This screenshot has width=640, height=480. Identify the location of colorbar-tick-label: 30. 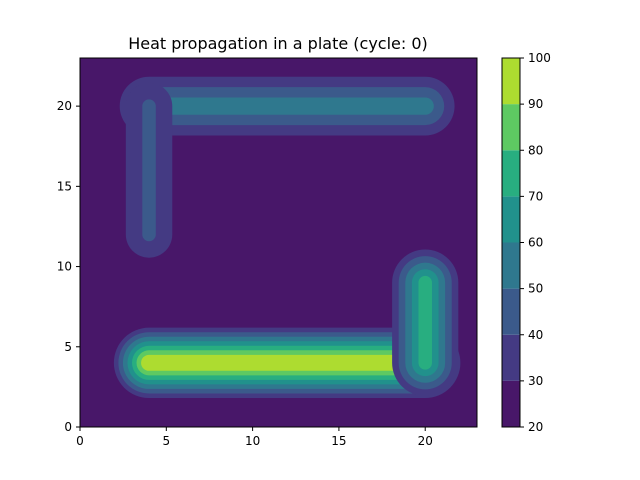
(535, 381).